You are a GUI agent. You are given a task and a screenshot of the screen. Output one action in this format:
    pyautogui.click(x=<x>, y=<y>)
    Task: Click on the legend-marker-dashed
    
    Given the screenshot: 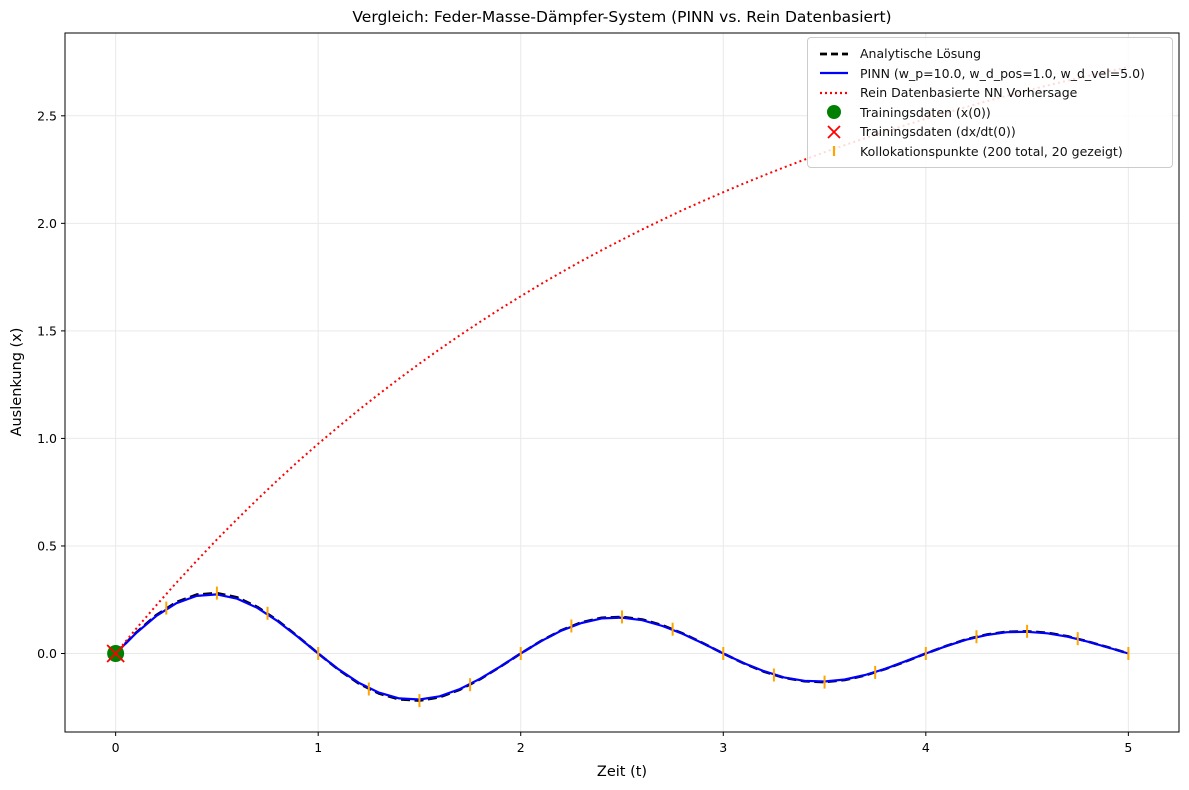 What is the action you would take?
    pyautogui.click(x=834, y=54)
    